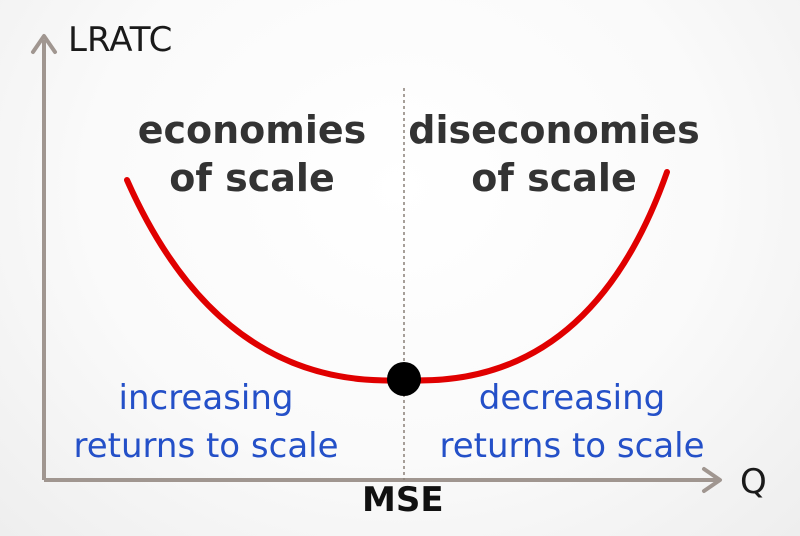  Describe the element at coordinates (404, 379) in the screenshot. I see `mse-point` at that location.